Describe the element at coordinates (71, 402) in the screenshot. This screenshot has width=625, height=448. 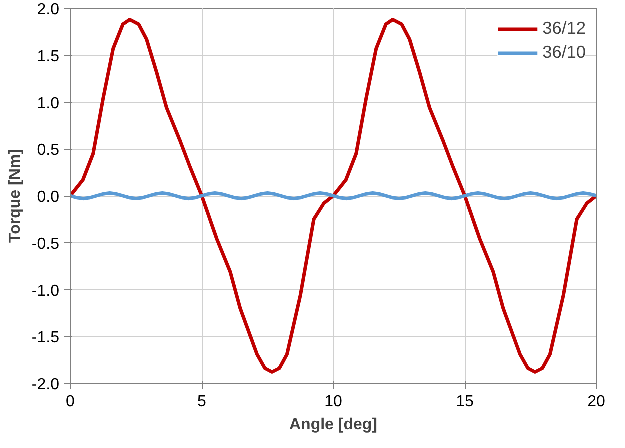
I see `x-tick-label: 0` at that location.